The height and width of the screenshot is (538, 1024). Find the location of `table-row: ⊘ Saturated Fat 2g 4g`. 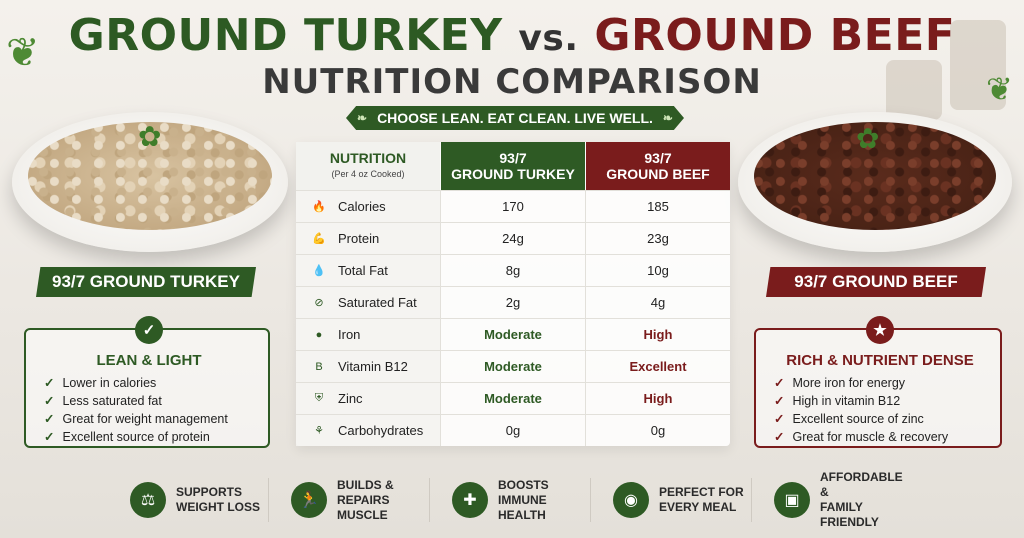

table-row: ⊘ Saturated Fat 2g 4g is located at coordinates (513, 302).